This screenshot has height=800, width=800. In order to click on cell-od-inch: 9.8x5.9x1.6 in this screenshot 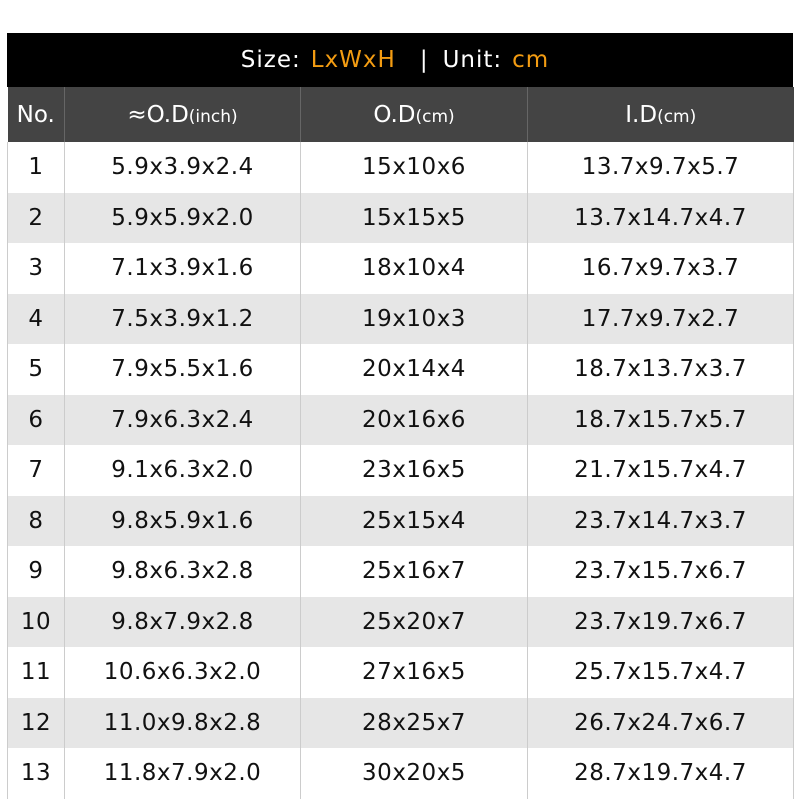, I will do `click(182, 520)`.